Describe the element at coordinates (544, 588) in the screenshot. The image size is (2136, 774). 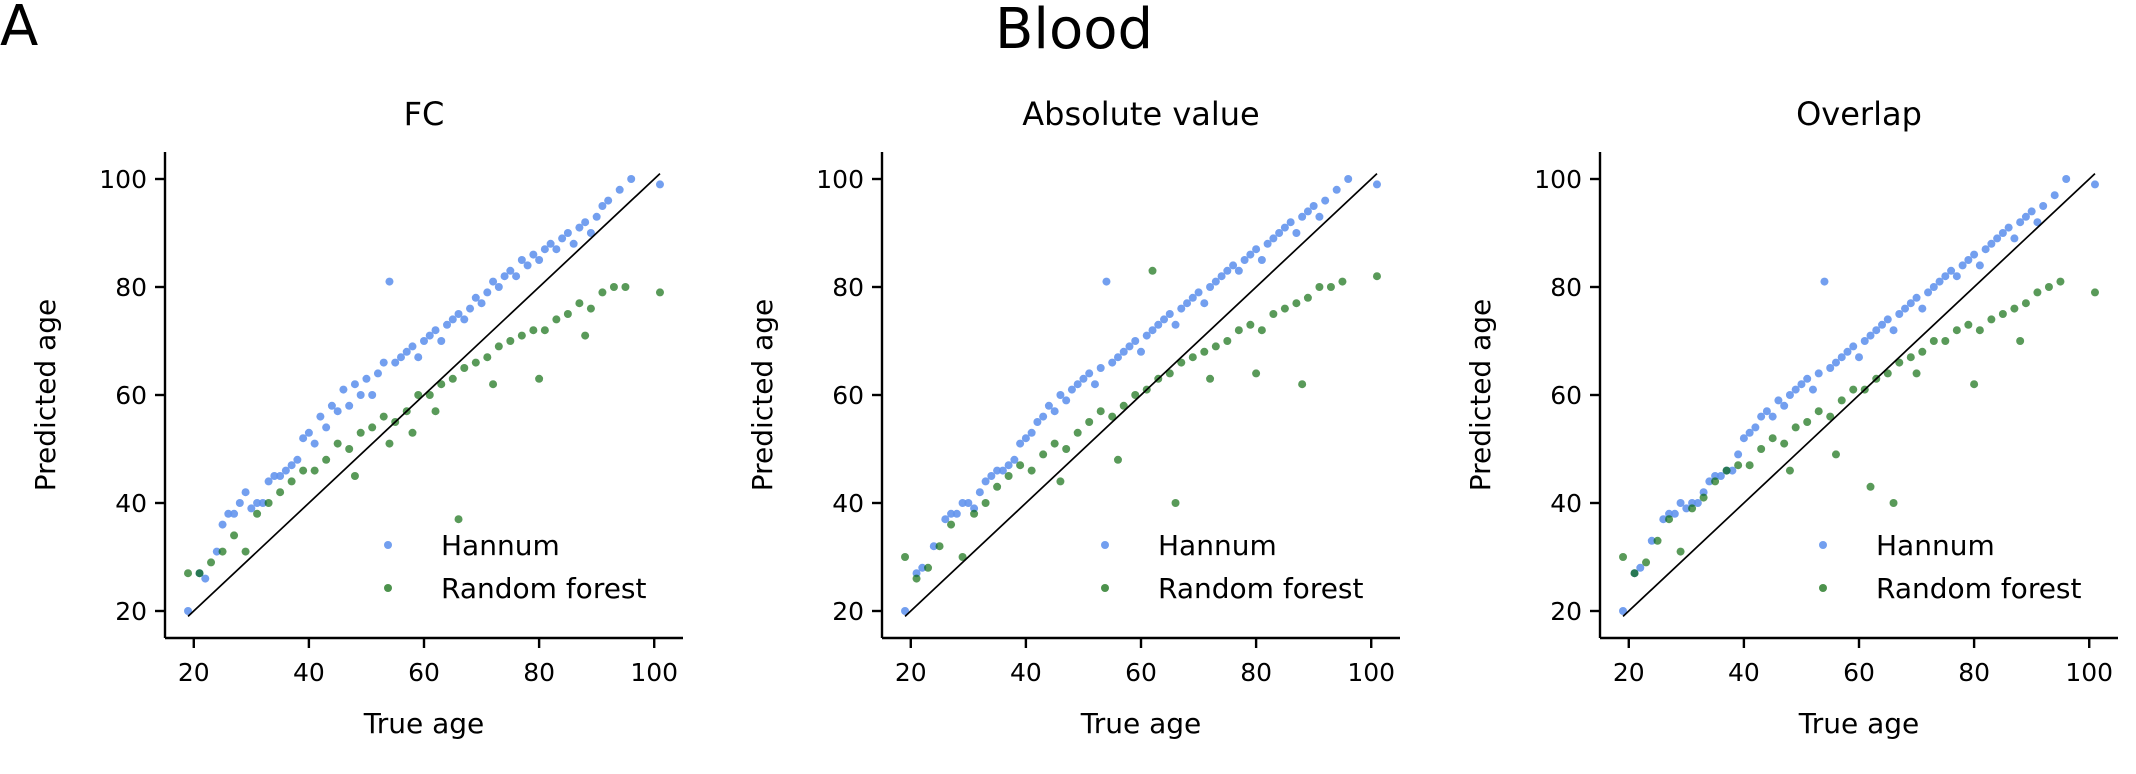
I see `legend-label-random-forest: Random forest` at that location.